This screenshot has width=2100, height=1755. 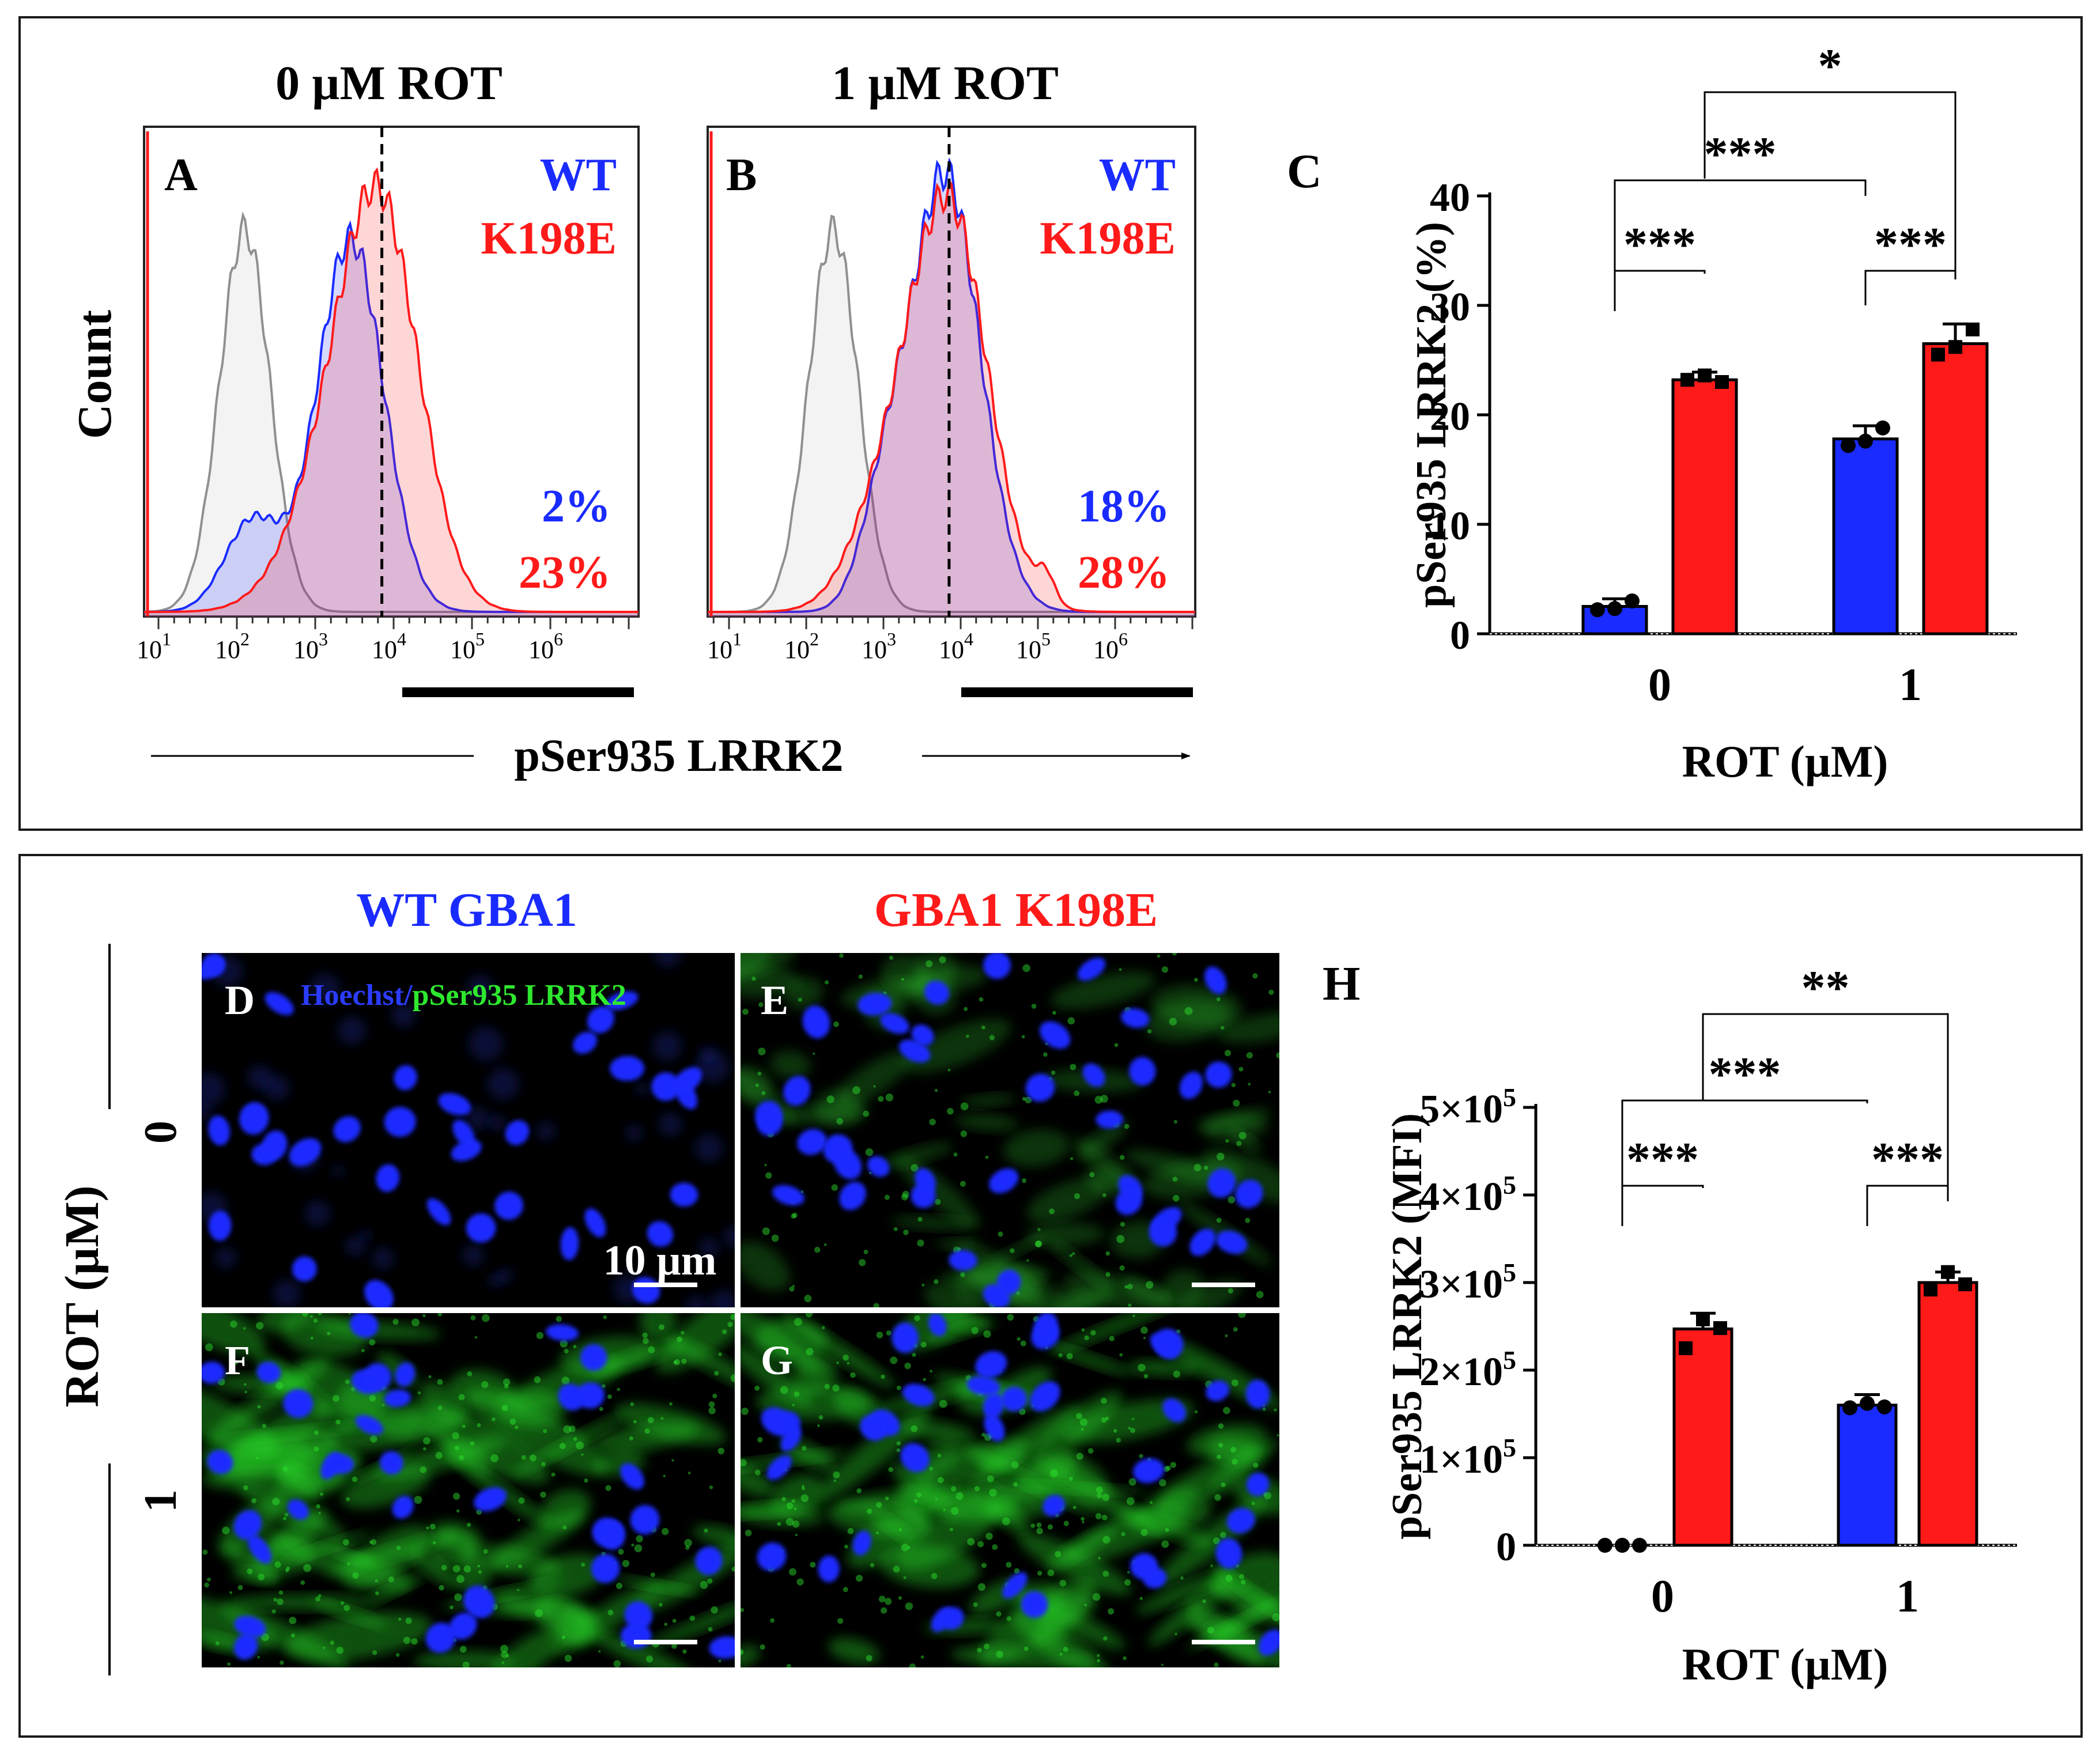 What do you see at coordinates (1785, 761) in the screenshot?
I see `x-axis-label: ROT (µM)` at bounding box center [1785, 761].